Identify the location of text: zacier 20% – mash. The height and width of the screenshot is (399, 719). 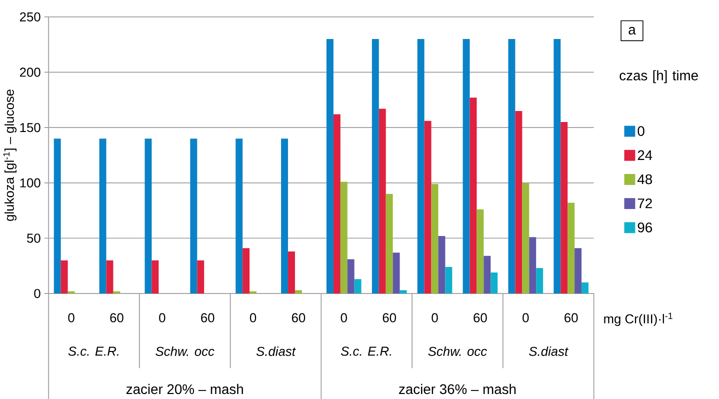
(184, 389).